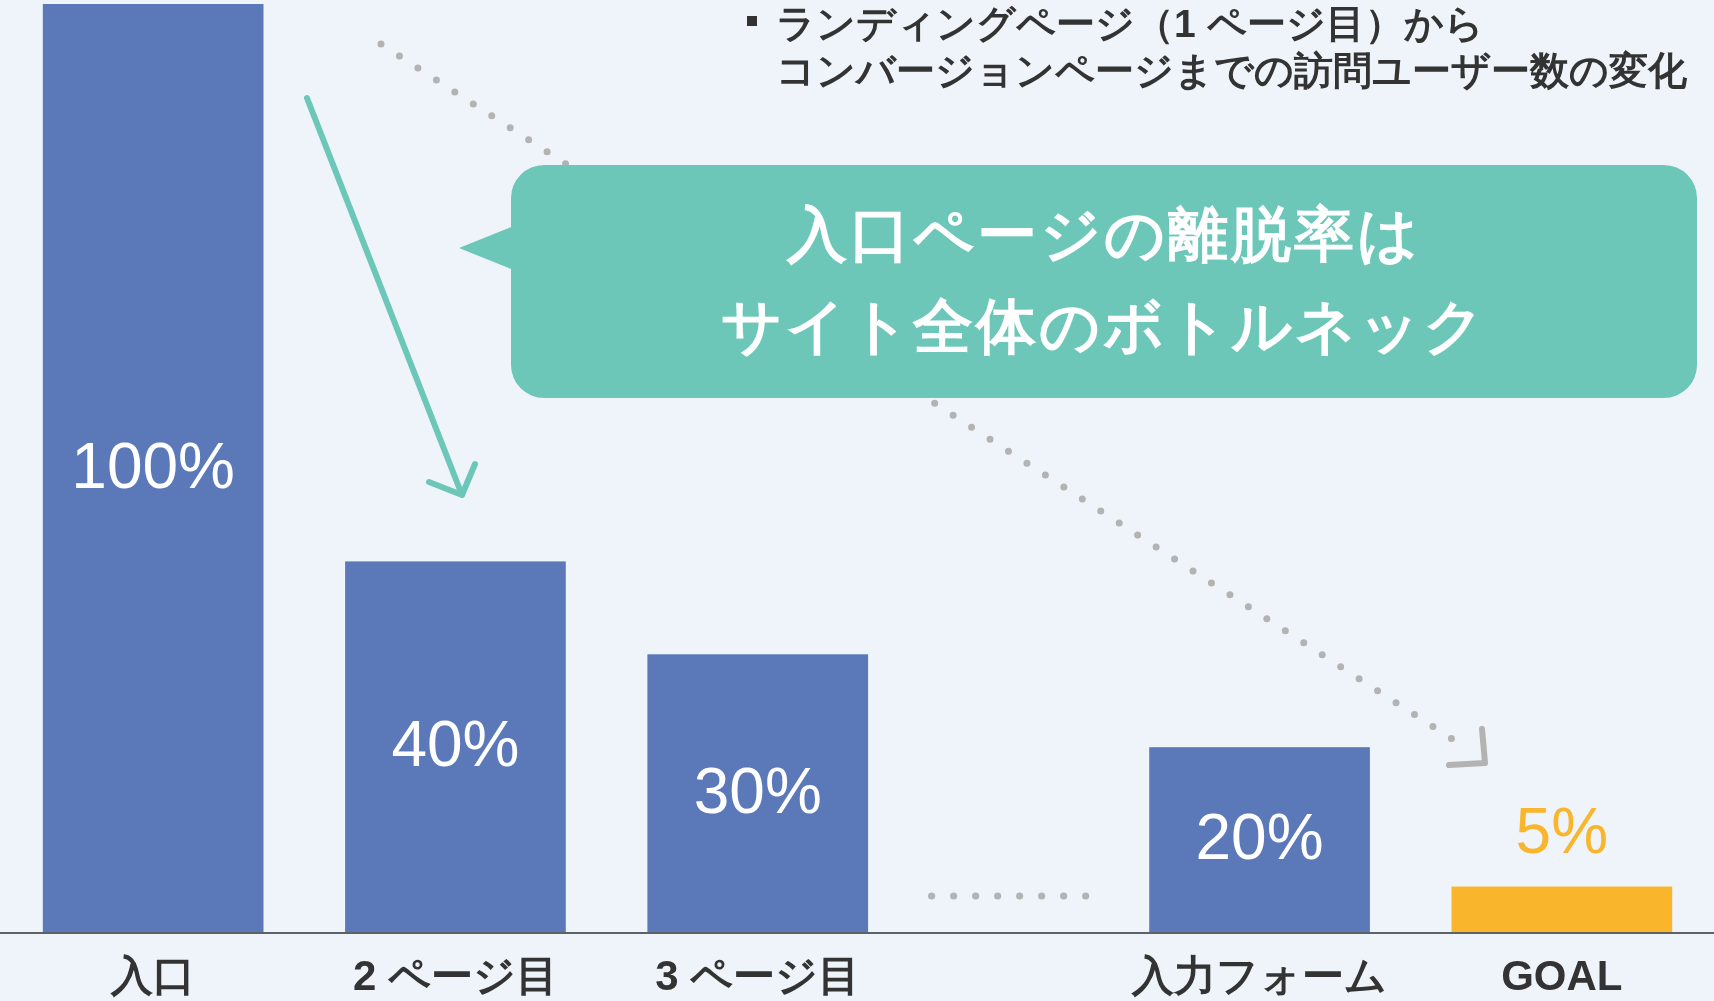 The image size is (1714, 1001). Describe the element at coordinates (1104, 280) in the screenshot. I see `annotation: 入口ページの離脱率はサイト全体のボトルネック` at that location.